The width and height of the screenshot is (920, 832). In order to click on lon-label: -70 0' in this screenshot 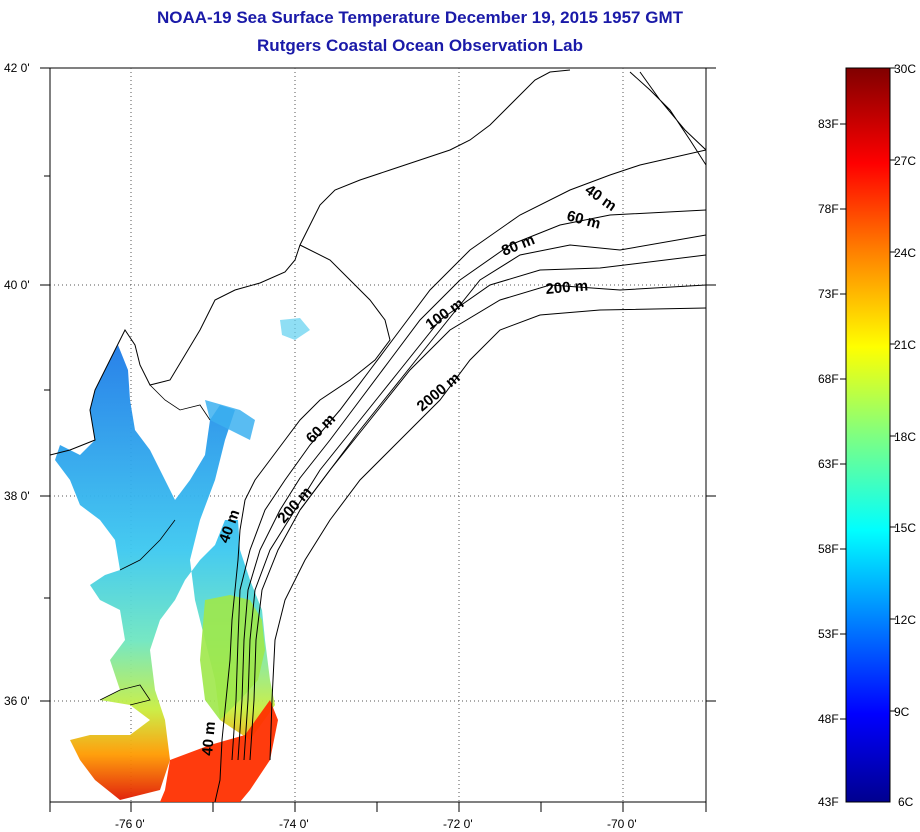, I will do `click(622, 824)`.